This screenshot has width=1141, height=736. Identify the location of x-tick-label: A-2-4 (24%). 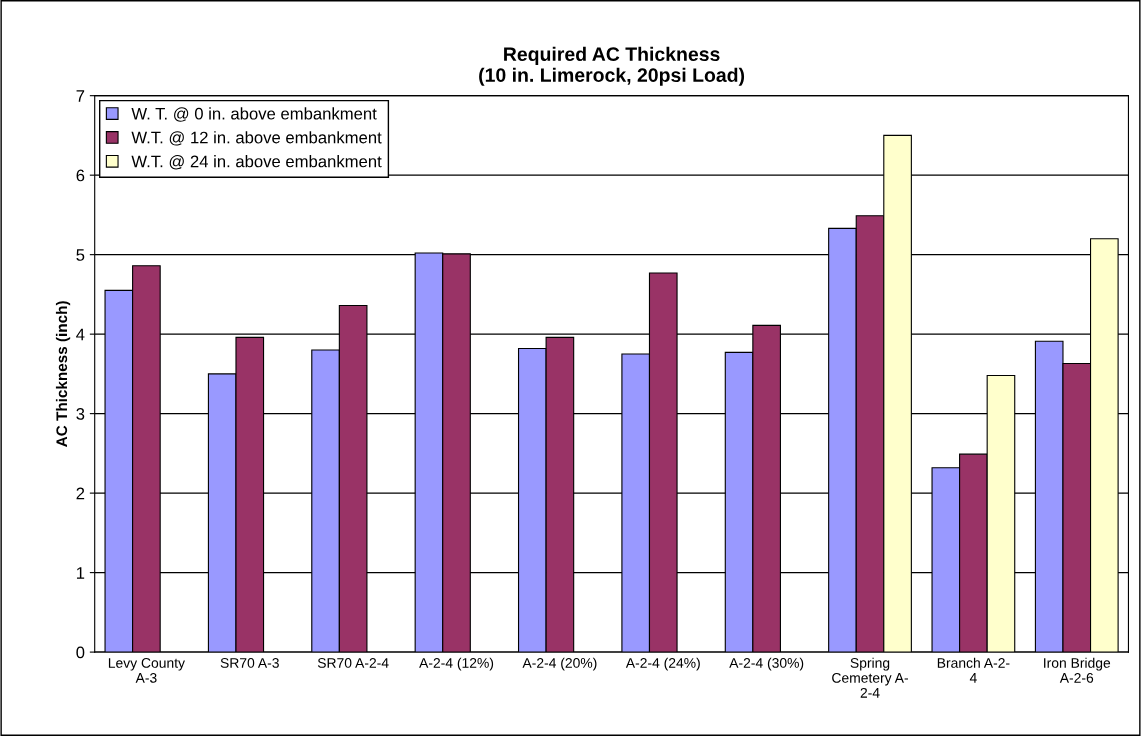
(662, 664).